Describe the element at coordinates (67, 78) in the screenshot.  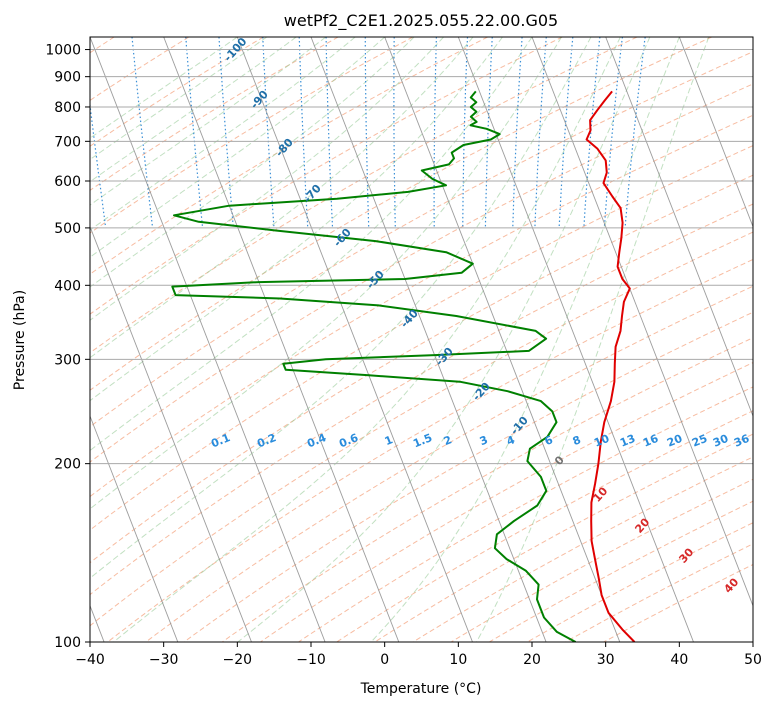
I see `y-tick-label: 900` at that location.